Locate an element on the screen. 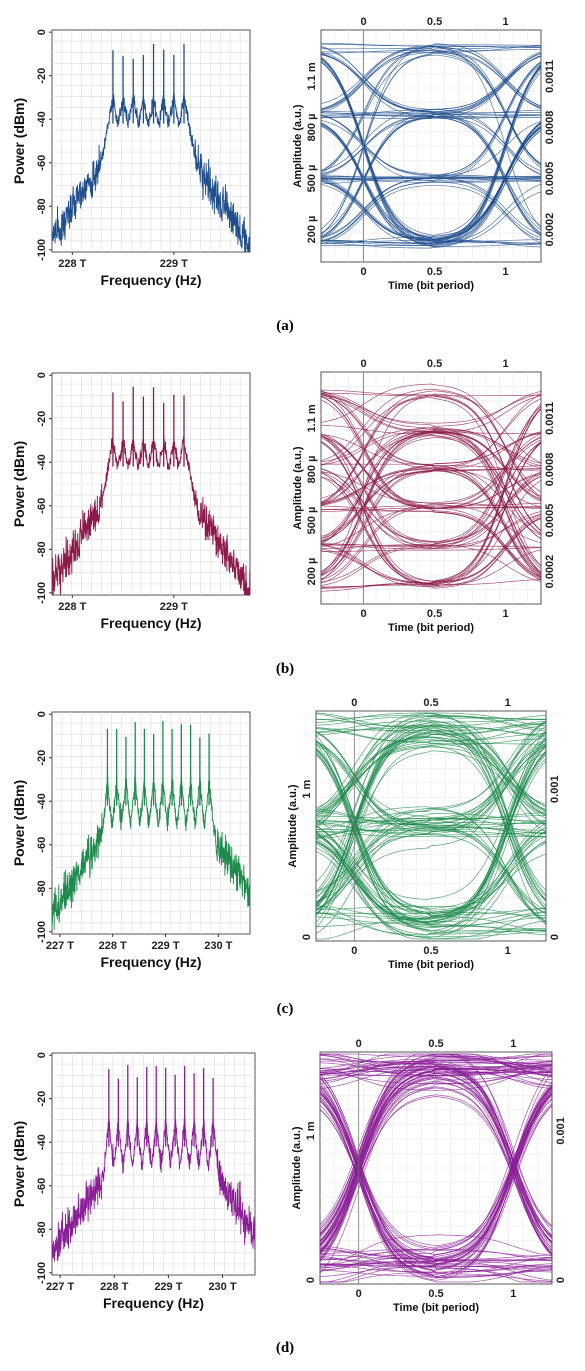 This screenshot has height=1371, width=585. eye-traces is located at coordinates (431, 487).